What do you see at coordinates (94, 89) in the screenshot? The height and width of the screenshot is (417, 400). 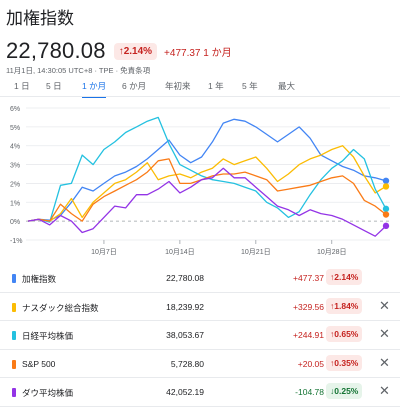 I see `tab-2: 1 か月` at bounding box center [94, 89].